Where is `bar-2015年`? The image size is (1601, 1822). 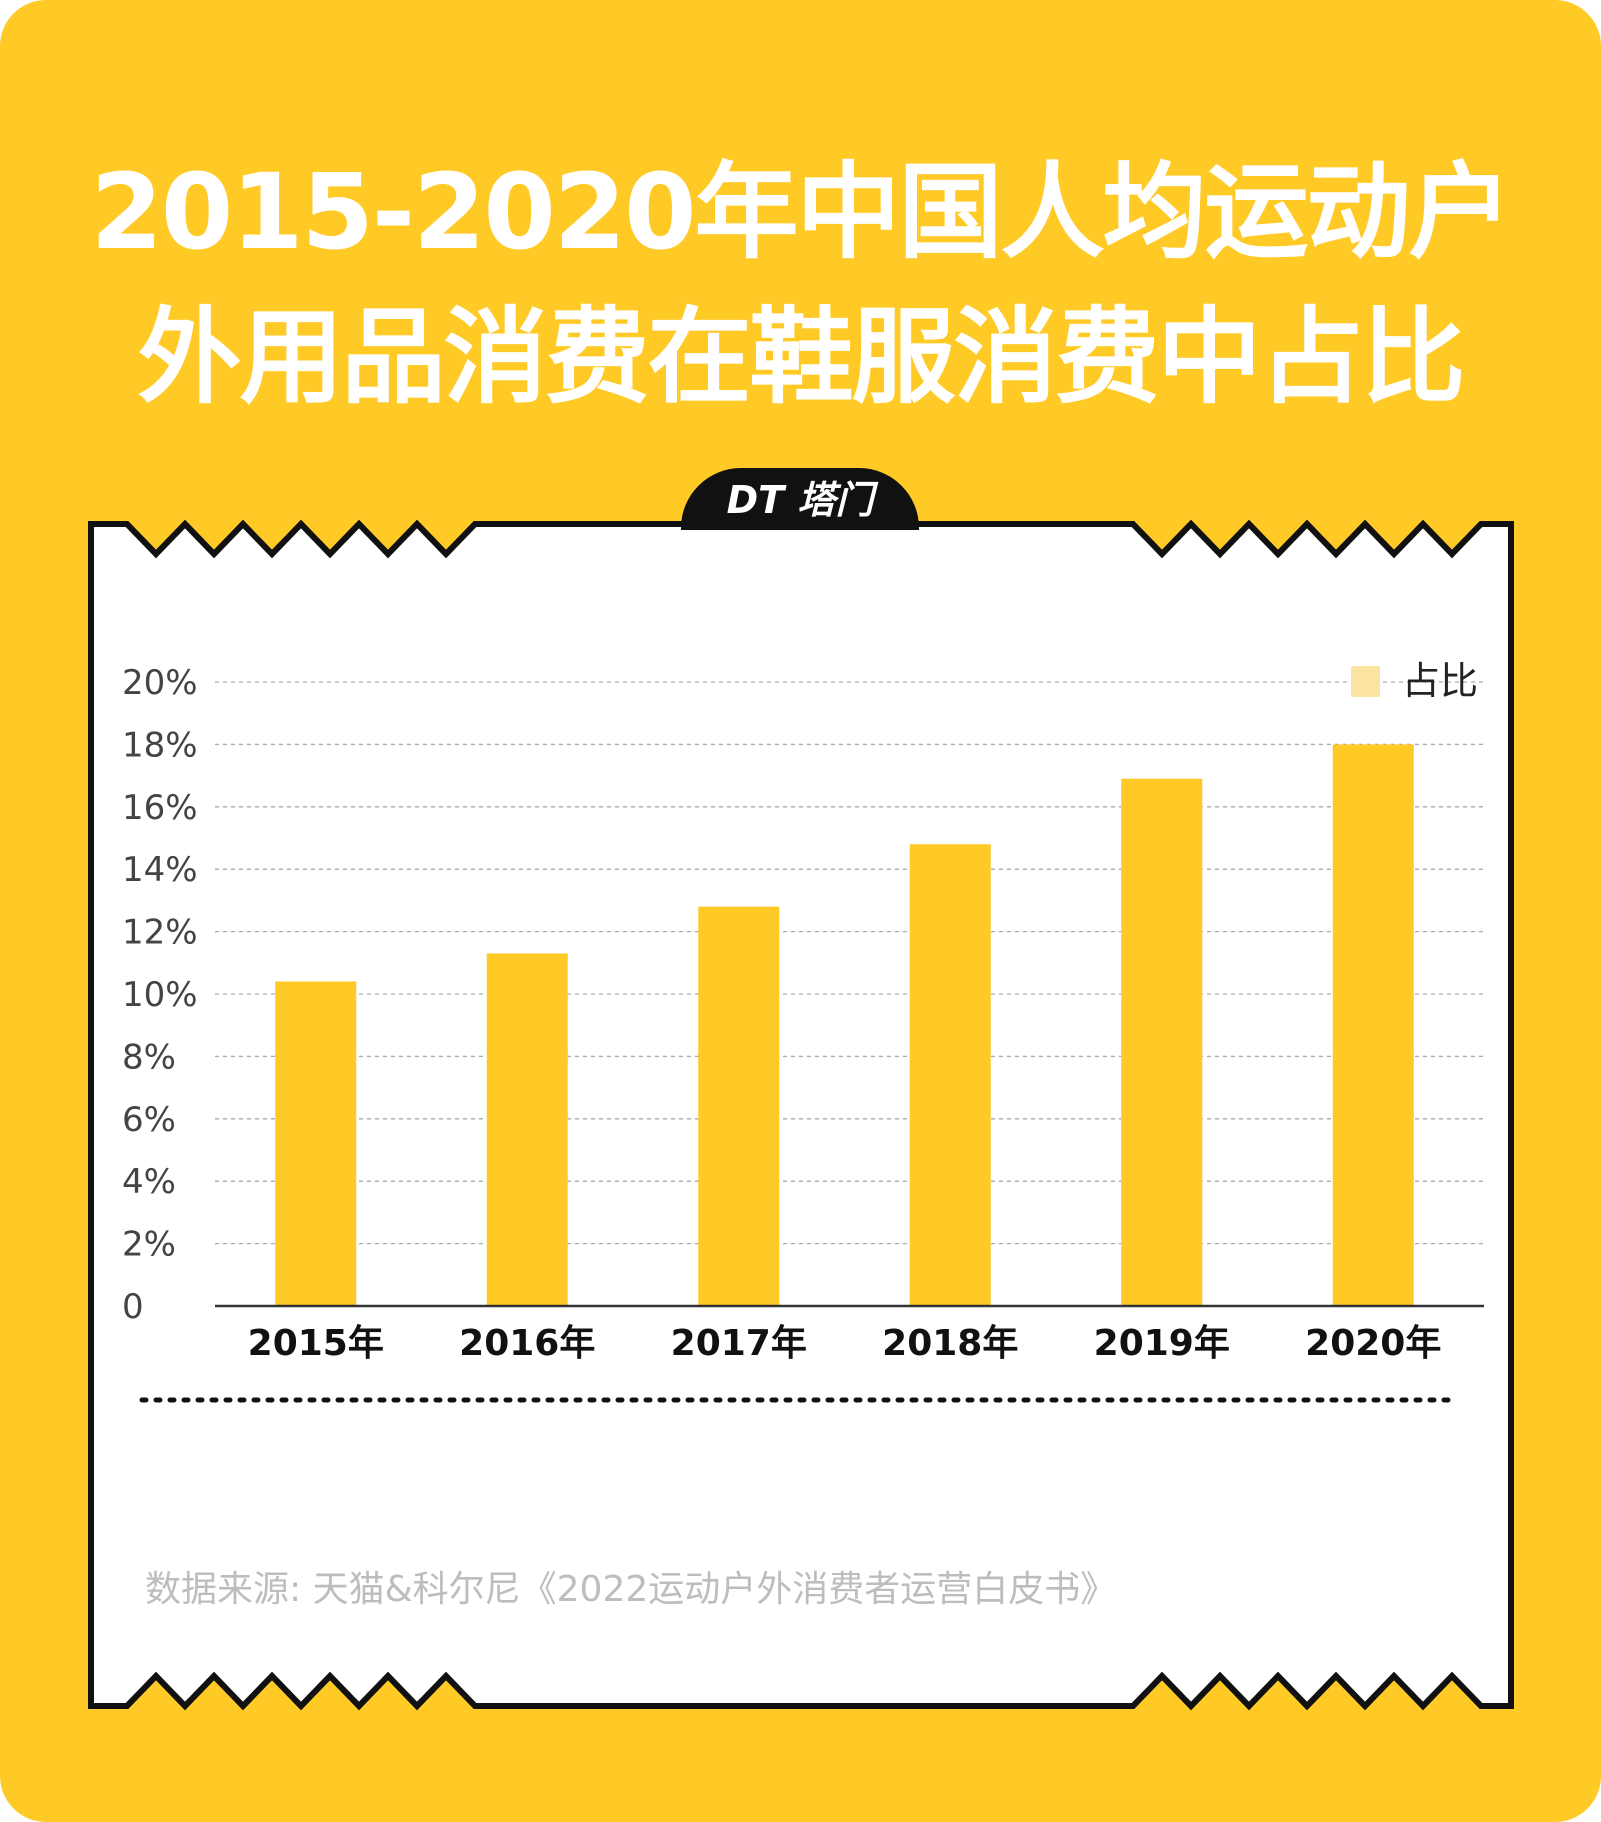
bar-2015年 is located at coordinates (316, 1143).